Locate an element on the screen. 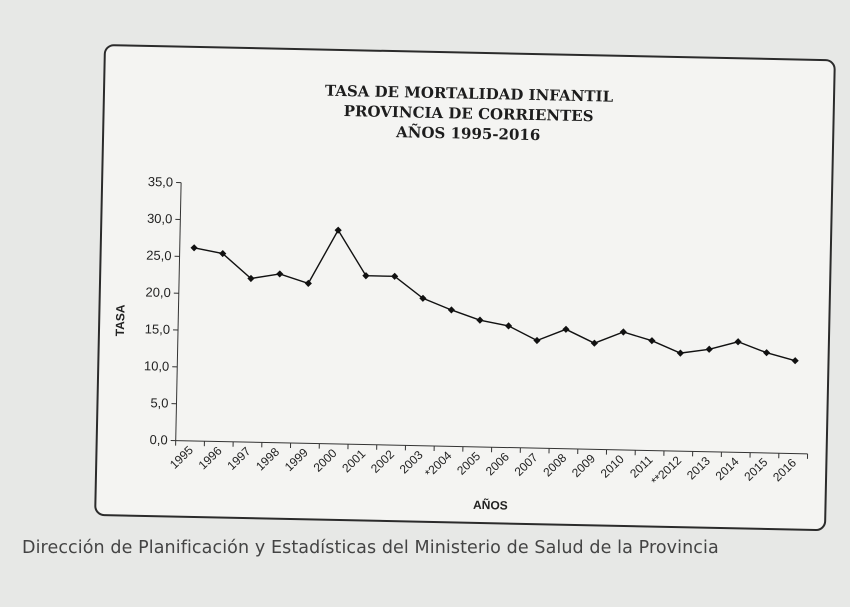 The height and width of the screenshot is (607, 850). y-tick-label: 25,0 is located at coordinates (159, 256).